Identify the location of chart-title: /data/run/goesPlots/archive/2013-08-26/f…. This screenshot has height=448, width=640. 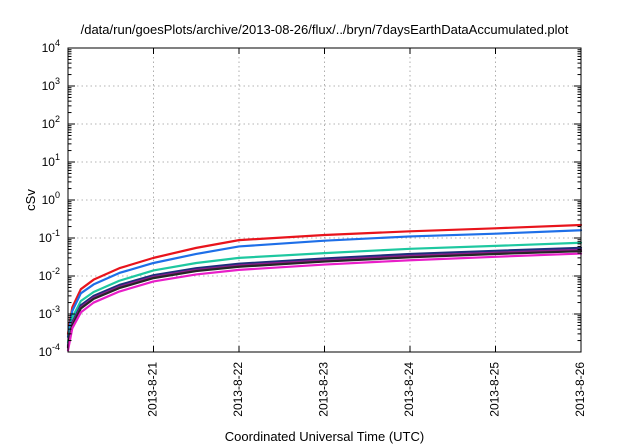
(325, 29).